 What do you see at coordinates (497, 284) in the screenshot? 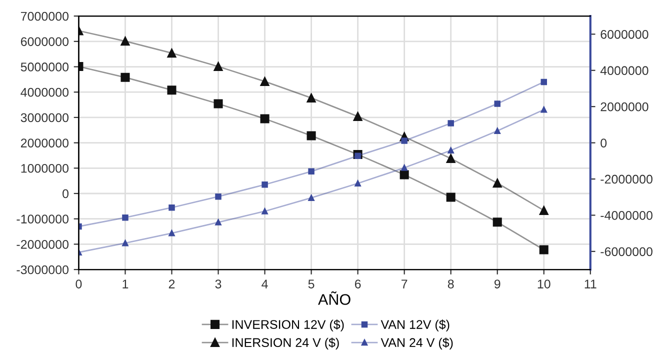
I see `x-tick-label: 9` at bounding box center [497, 284].